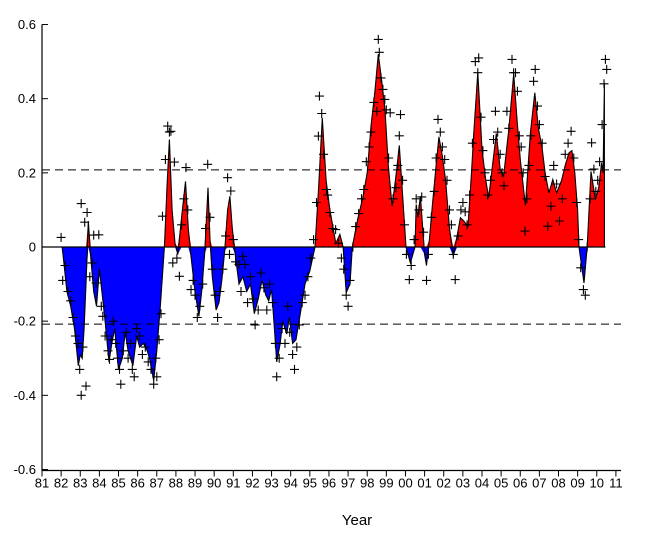 Image resolution: width=646 pixels, height=539 pixels. Describe the element at coordinates (118, 483) in the screenshot. I see `x-tick-label: 85` at that location.